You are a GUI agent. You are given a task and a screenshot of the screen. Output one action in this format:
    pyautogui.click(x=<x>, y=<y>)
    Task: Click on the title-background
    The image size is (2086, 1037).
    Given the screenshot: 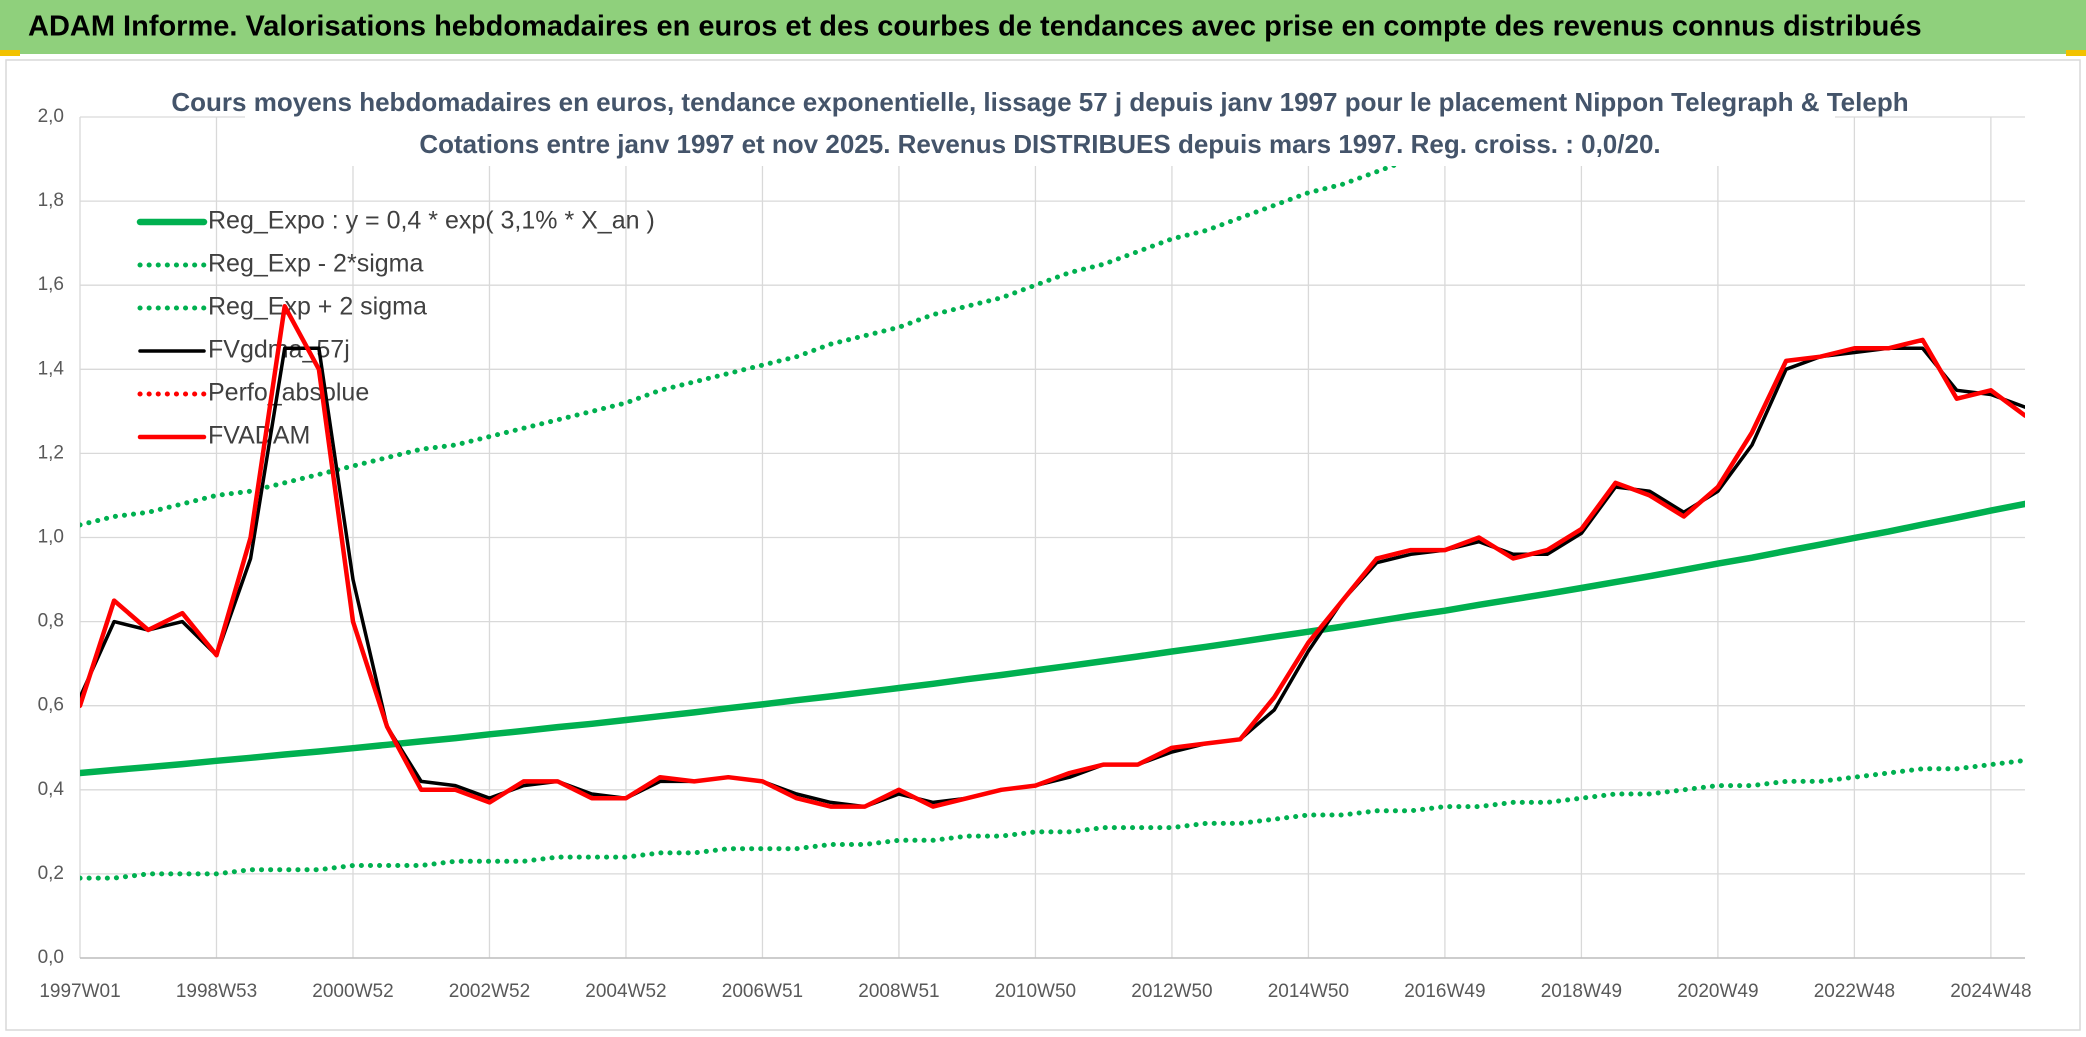 What is the action you would take?
    pyautogui.click(x=1040, y=125)
    